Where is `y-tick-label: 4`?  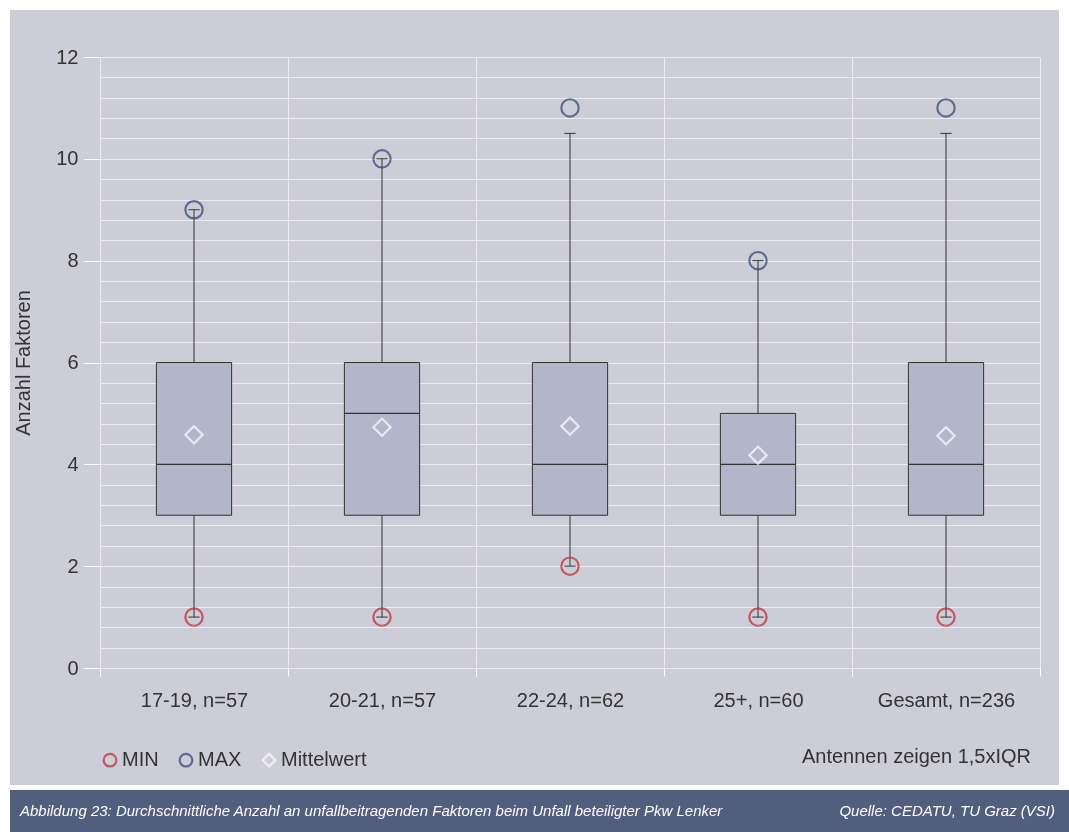
y-tick-label: 4 is located at coordinates (73, 463).